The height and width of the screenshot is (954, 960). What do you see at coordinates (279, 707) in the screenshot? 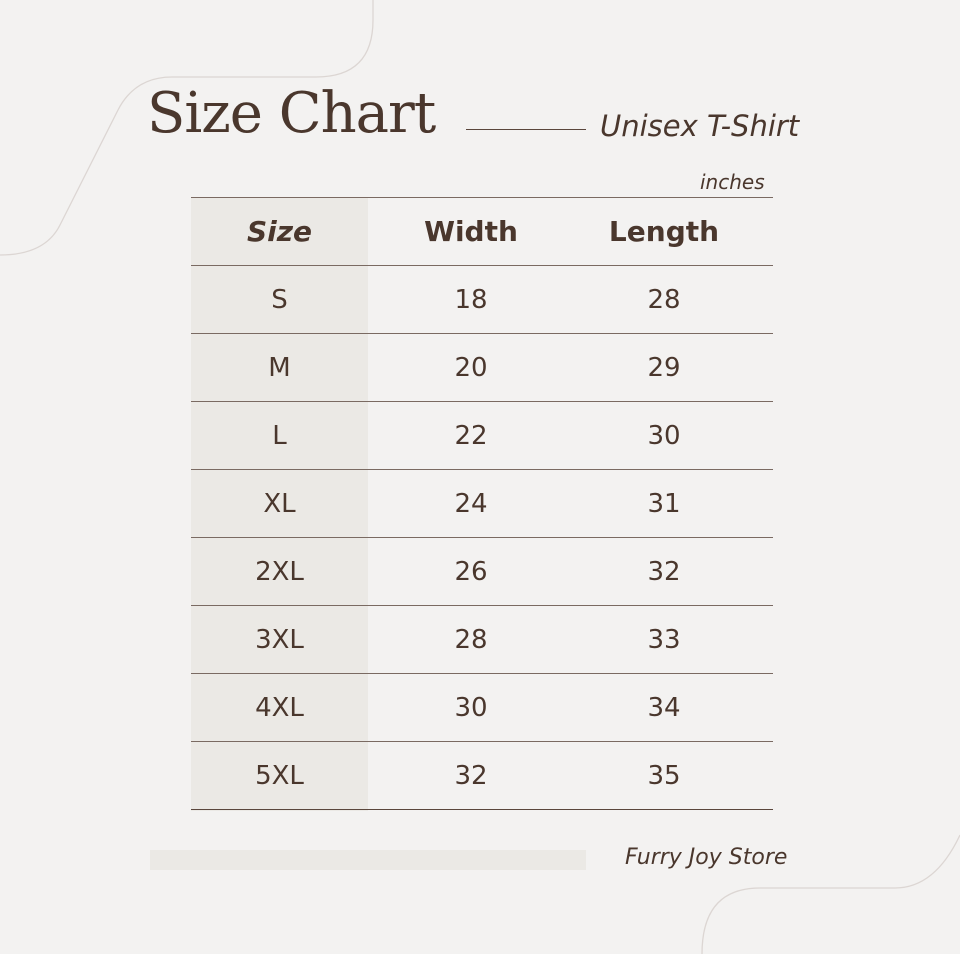
I see `cell-size: 4XL` at bounding box center [279, 707].